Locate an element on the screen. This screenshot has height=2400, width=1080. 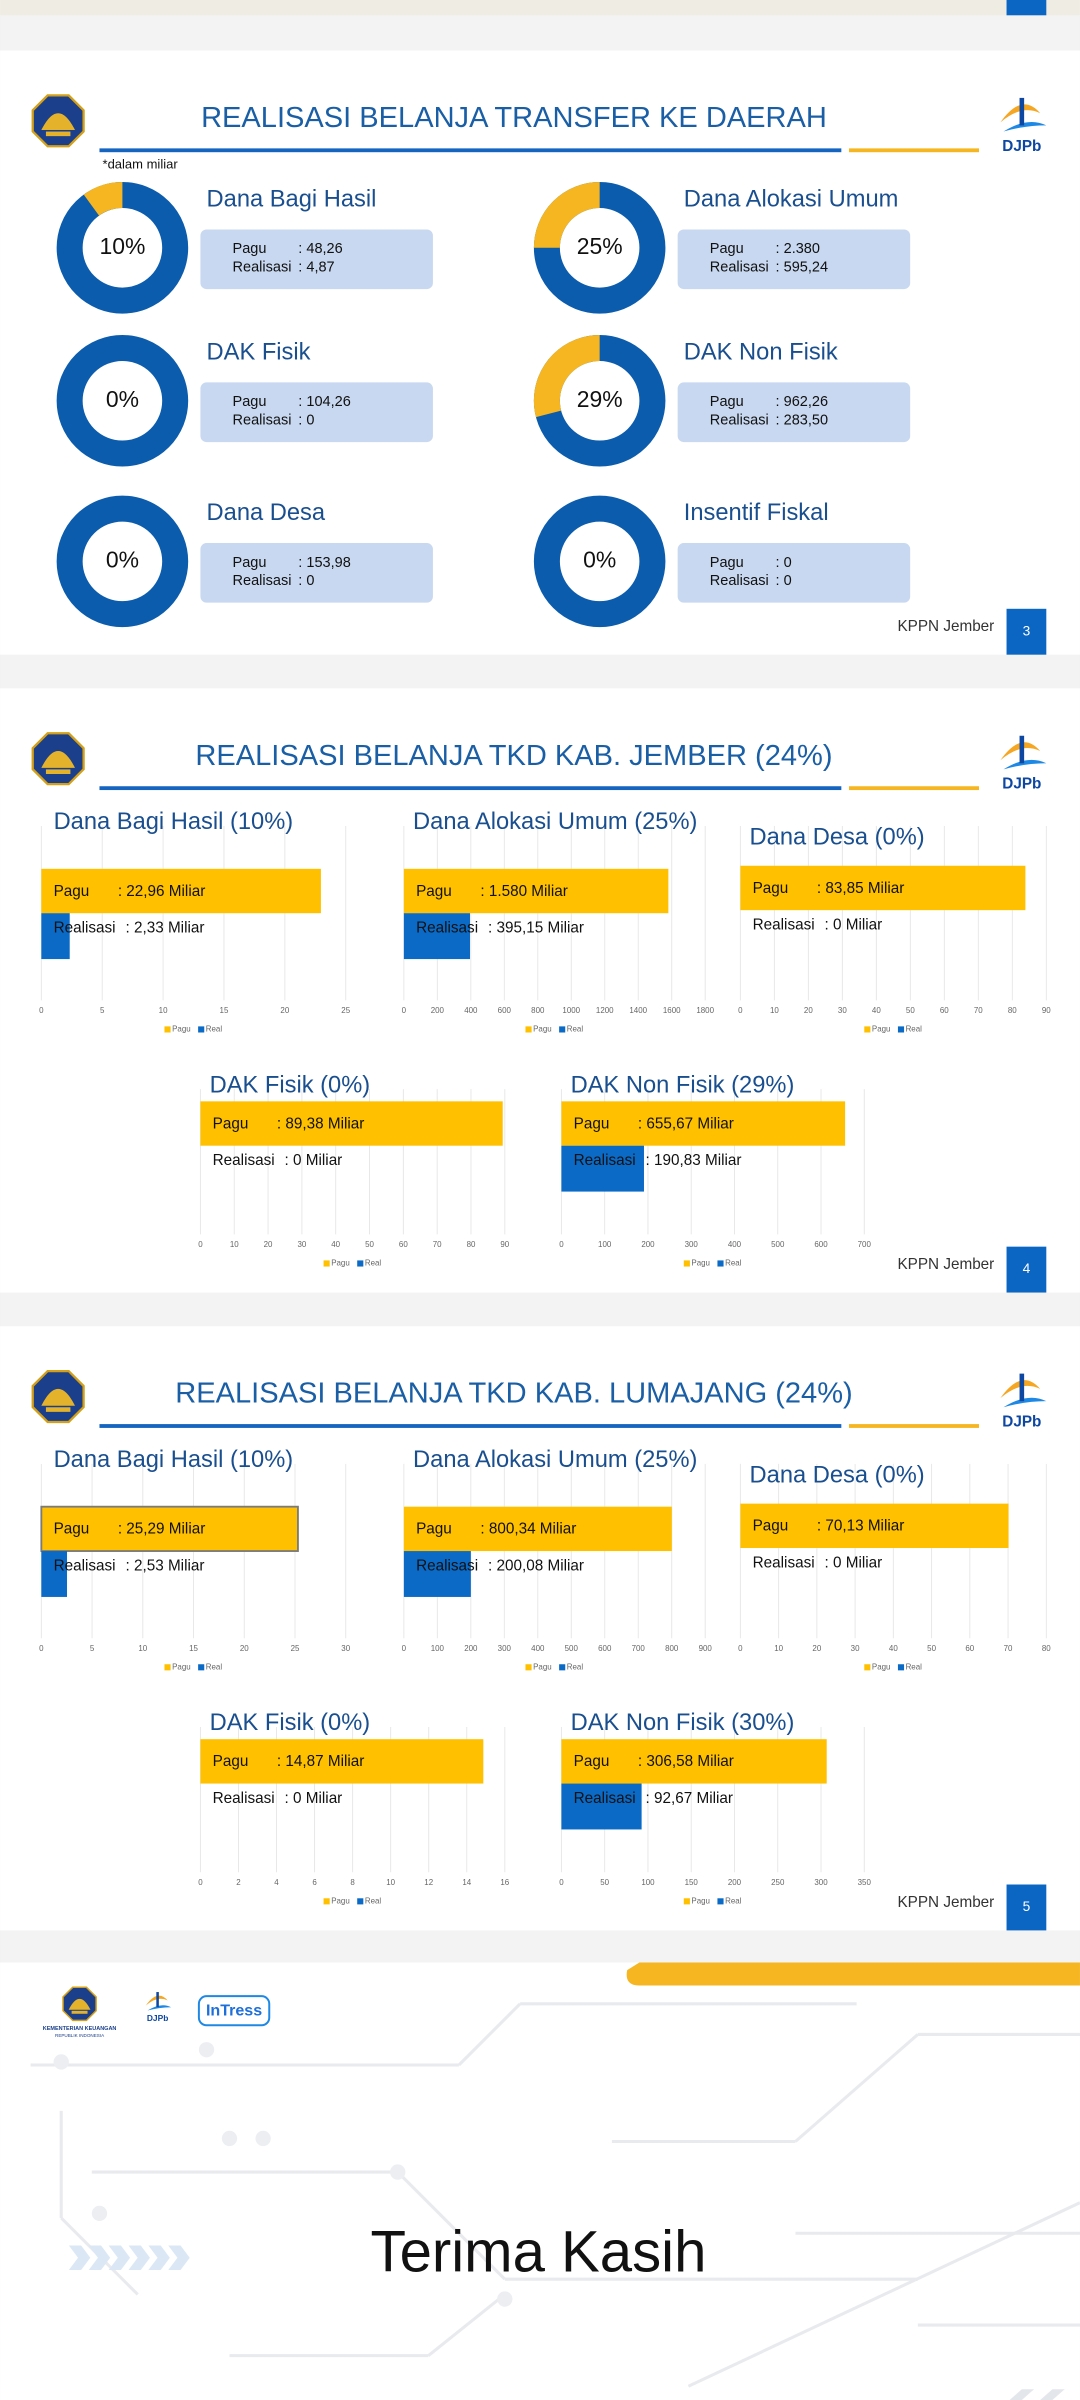
x-tick-label: 25 is located at coordinates (295, 1648).